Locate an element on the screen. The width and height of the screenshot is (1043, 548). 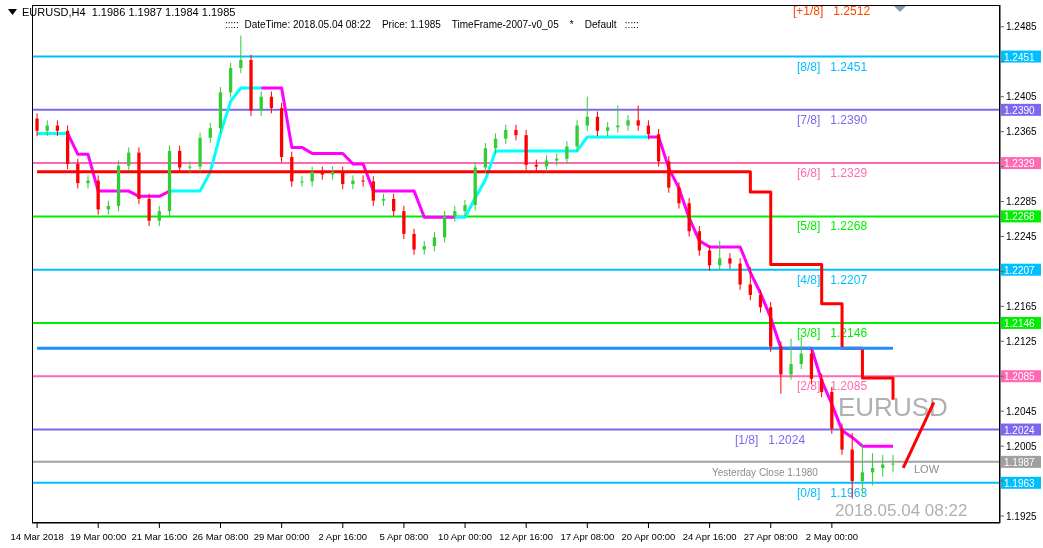
annotation: 2018.05.04 08:22 is located at coordinates (901, 511).